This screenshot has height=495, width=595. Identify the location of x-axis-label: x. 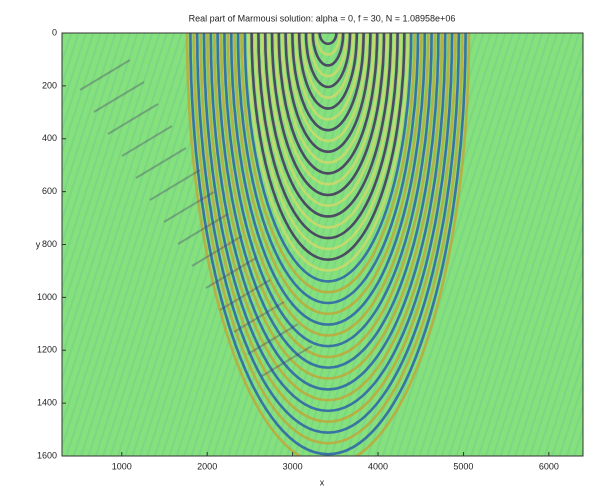
(322, 482).